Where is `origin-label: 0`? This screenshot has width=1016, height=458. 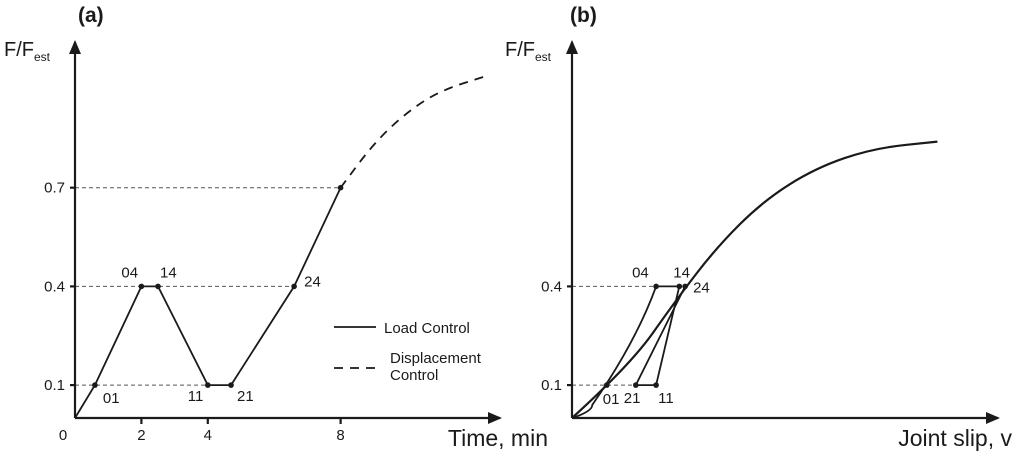 origin-label: 0 is located at coordinates (63, 435).